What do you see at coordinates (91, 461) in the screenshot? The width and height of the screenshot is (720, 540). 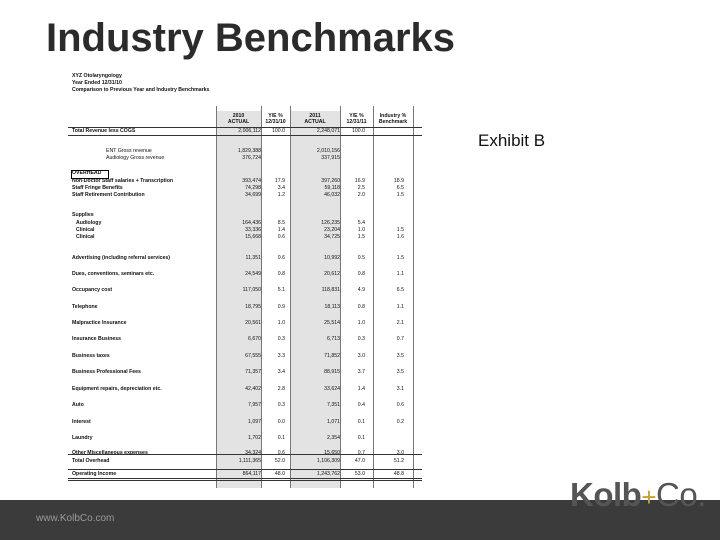 I see `row-label: Total Overhead` at bounding box center [91, 461].